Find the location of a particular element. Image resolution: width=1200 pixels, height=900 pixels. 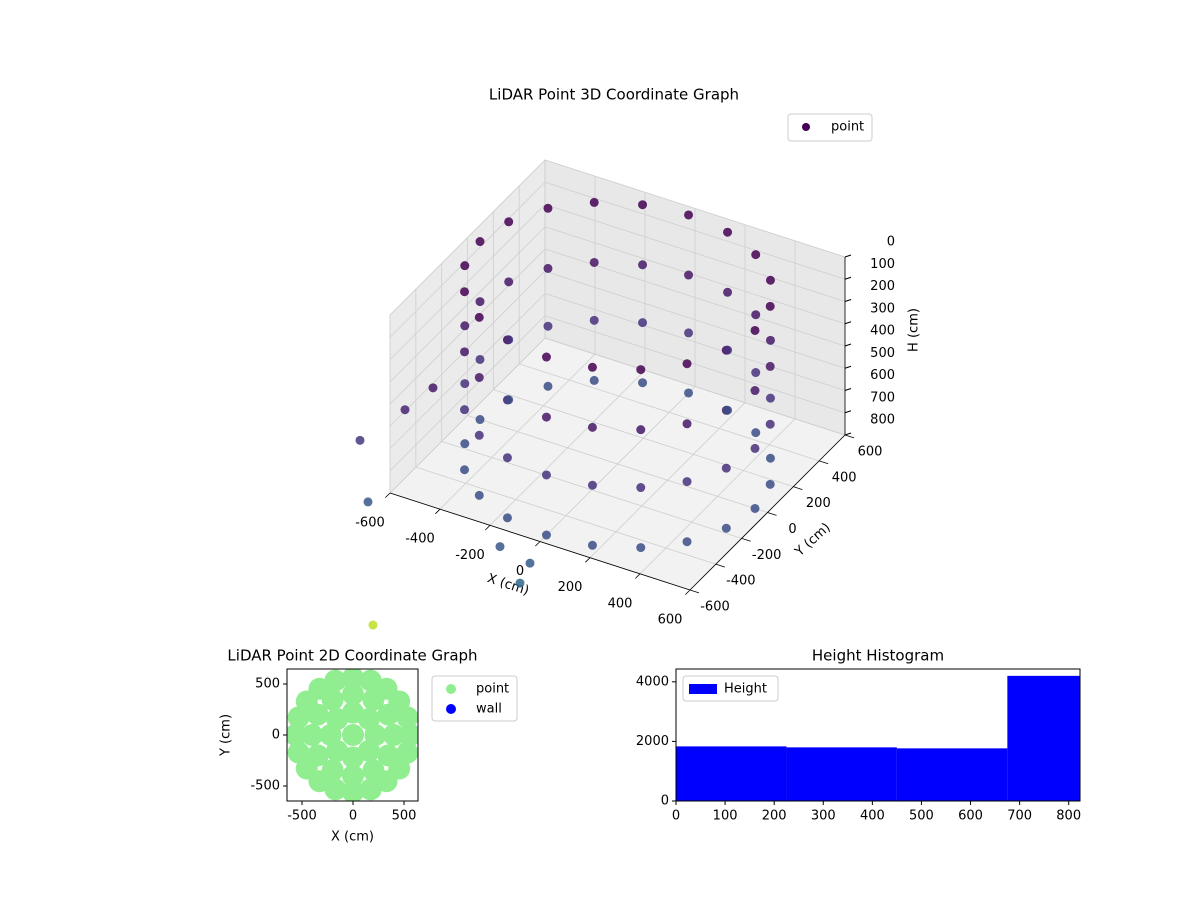

y-tick-label: 500 is located at coordinates (267, 683).